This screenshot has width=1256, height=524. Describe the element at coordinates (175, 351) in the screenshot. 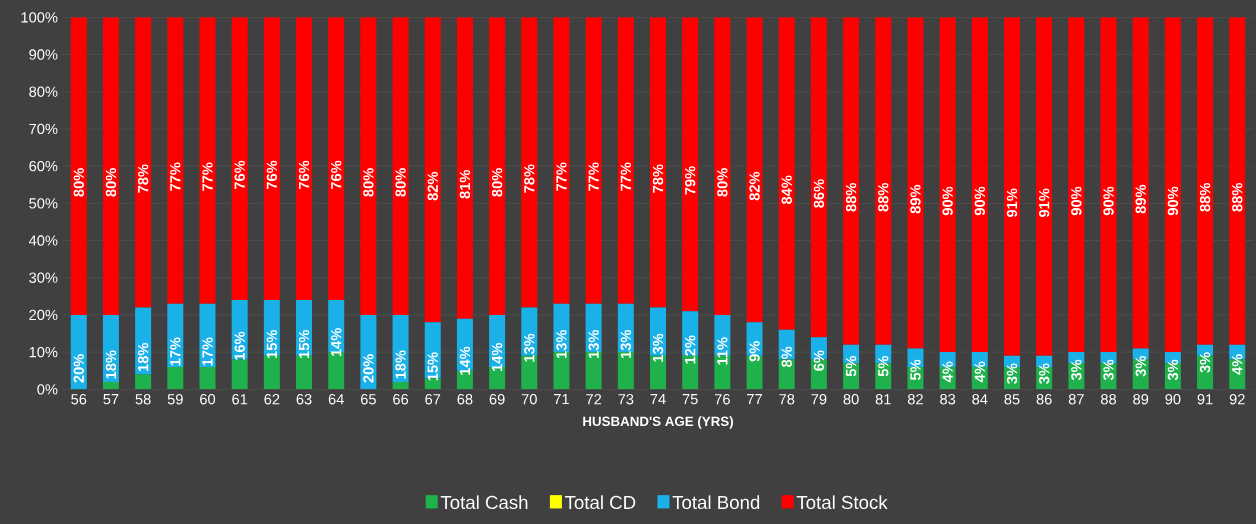

I see `data-label: 17%` at that location.